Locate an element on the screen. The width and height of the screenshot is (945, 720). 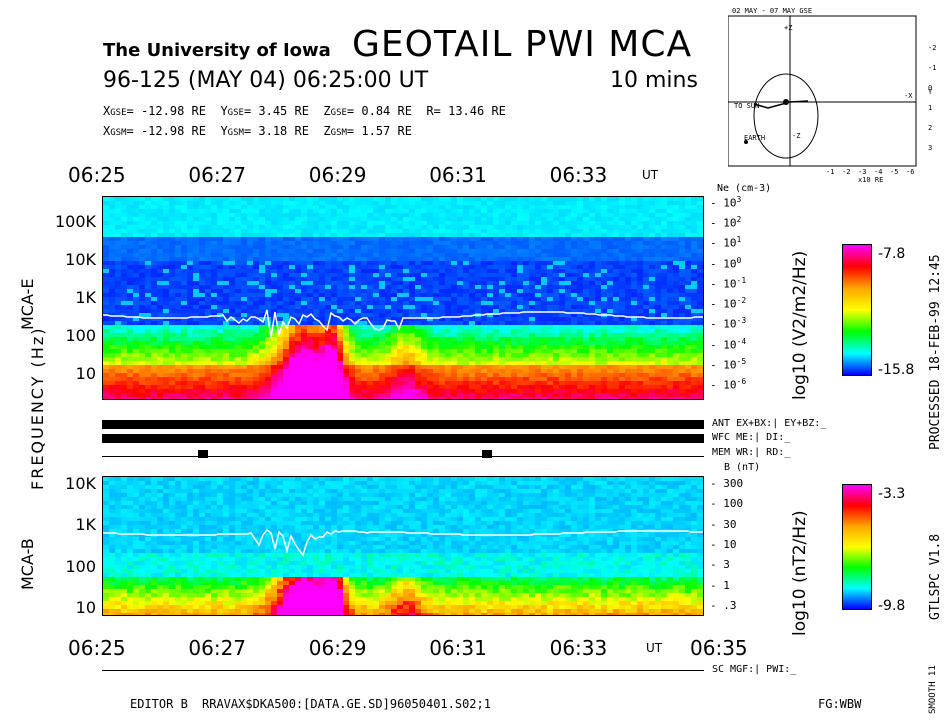
orbit-y-tick: 2 is located at coordinates (930, 128).